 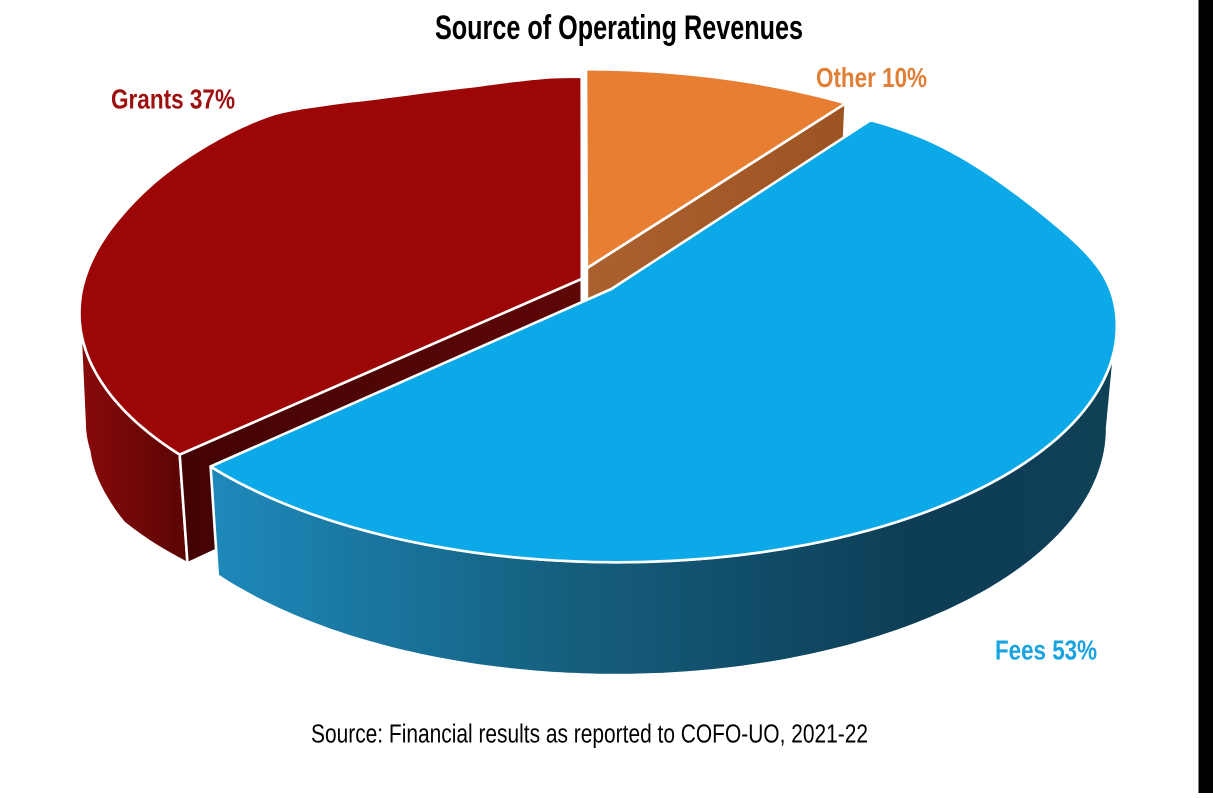 What do you see at coordinates (173, 99) in the screenshot?
I see `svg-text: Grants 37%` at bounding box center [173, 99].